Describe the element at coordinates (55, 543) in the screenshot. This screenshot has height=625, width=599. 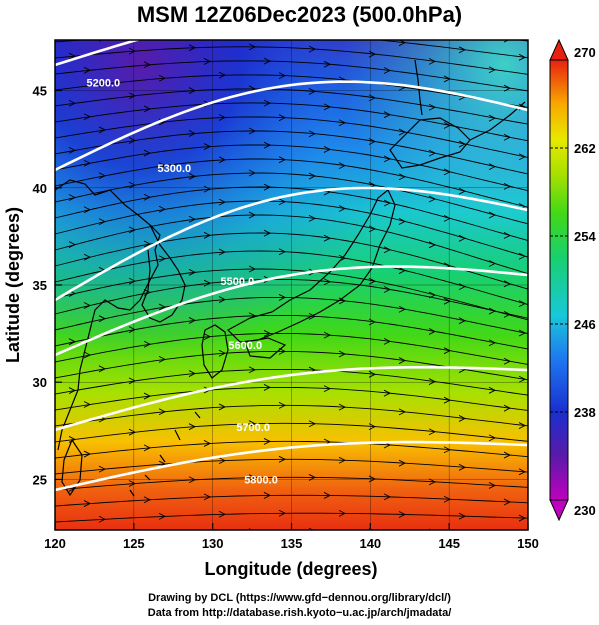
I see `x-tick-label: 120` at that location.